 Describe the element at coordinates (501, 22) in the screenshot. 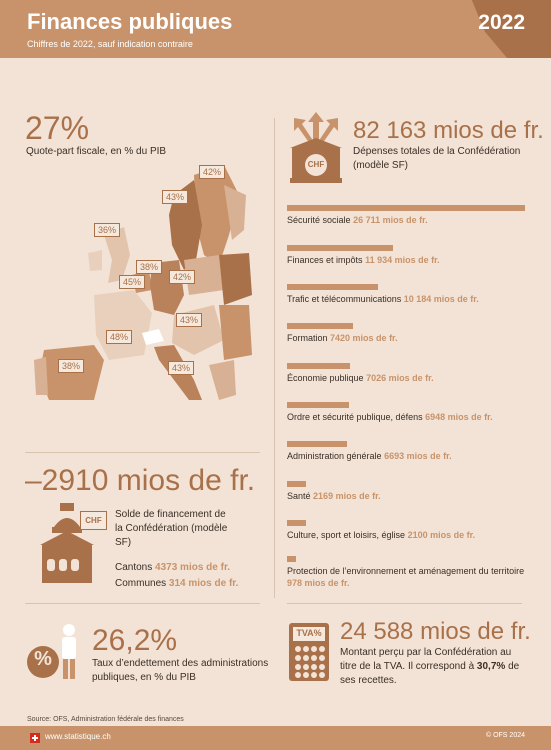

I see `year-badge: 2022` at that location.